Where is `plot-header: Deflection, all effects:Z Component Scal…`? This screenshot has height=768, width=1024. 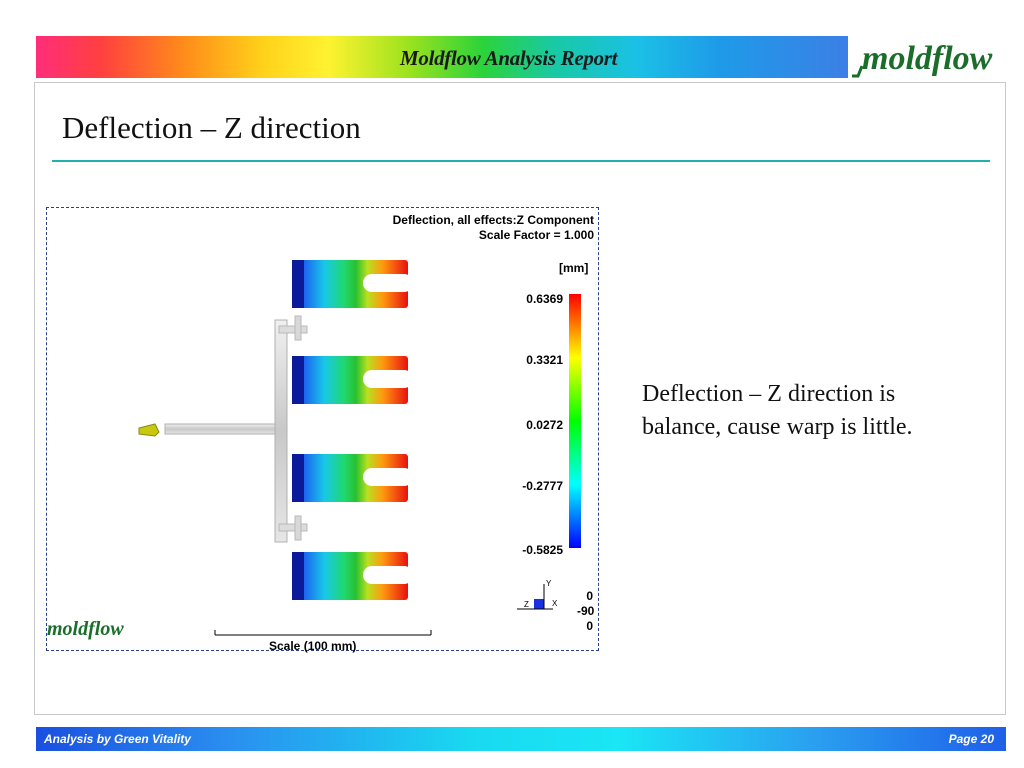 plot-header: Deflection, all effects:Z Component Scal… is located at coordinates (493, 228).